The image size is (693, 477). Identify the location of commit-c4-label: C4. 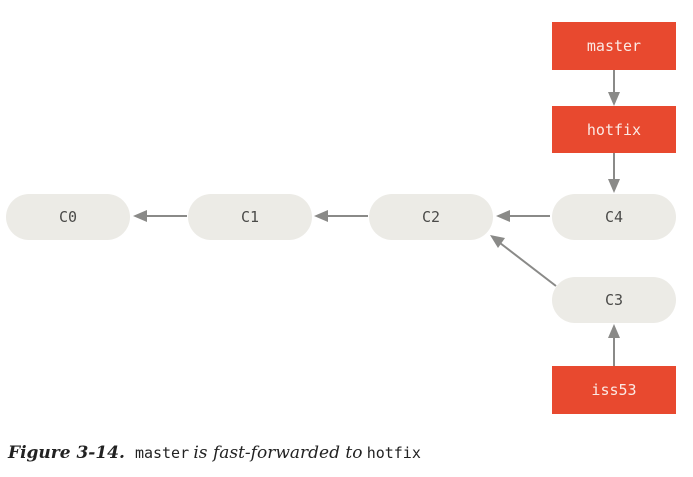
(614, 217).